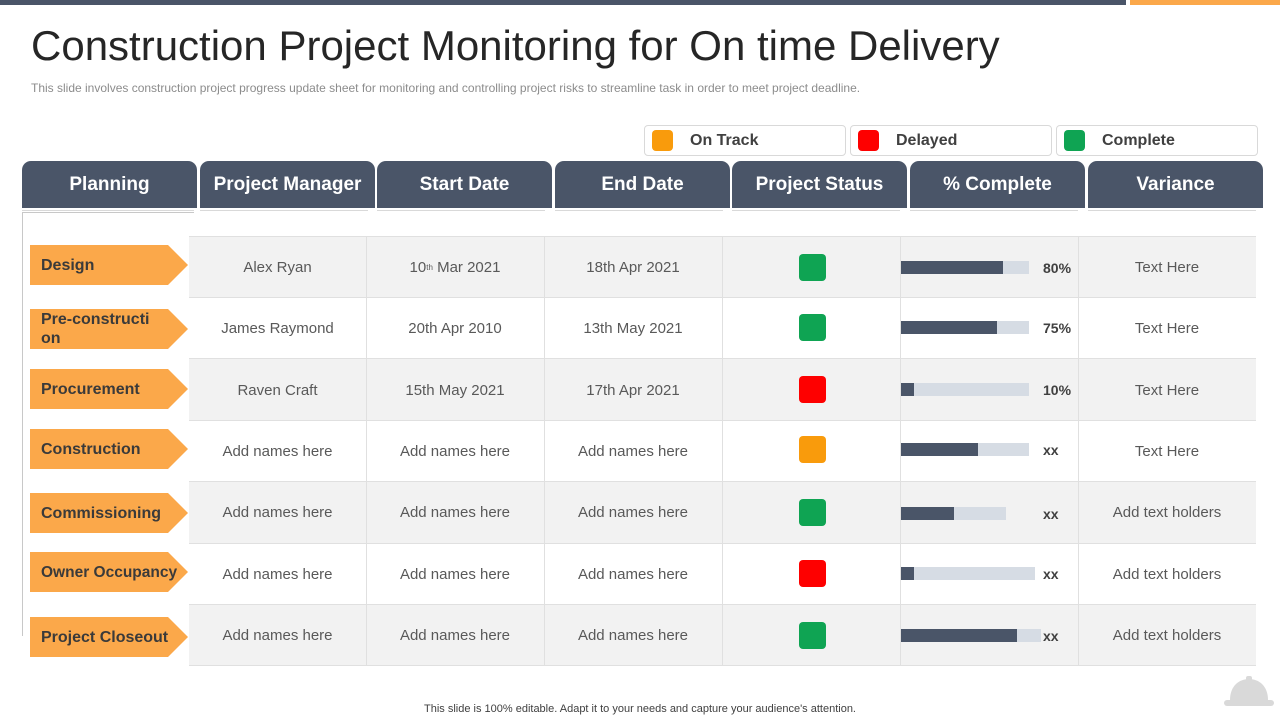  I want to click on hard-hat-icon, so click(1249, 691).